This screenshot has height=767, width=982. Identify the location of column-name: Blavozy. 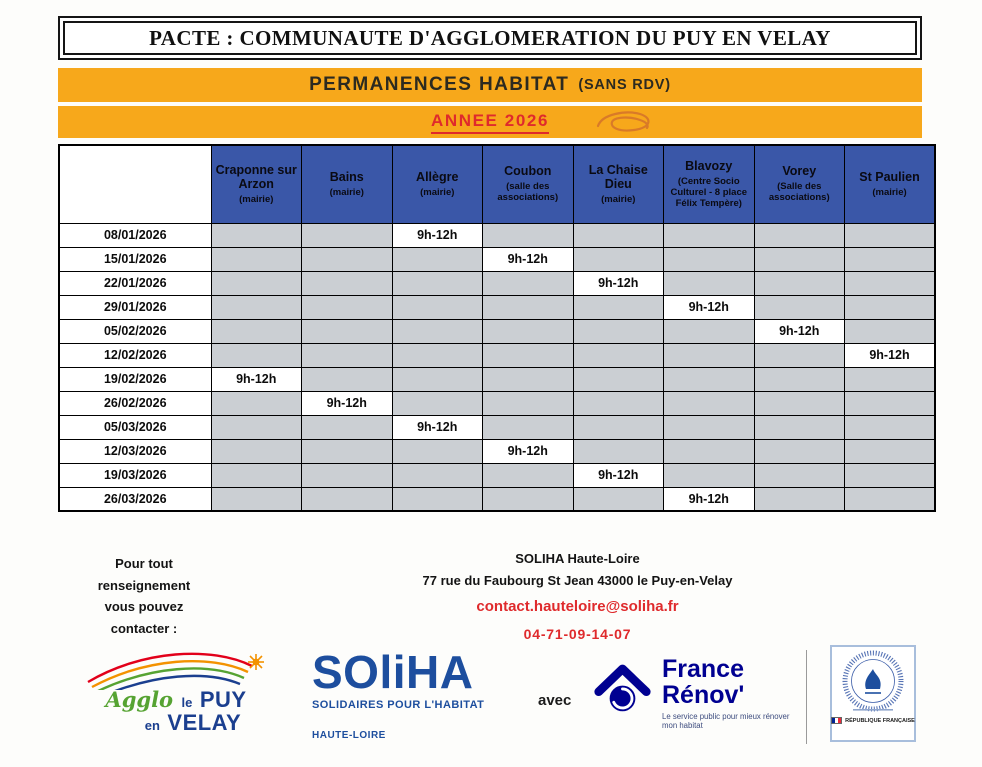
(709, 165).